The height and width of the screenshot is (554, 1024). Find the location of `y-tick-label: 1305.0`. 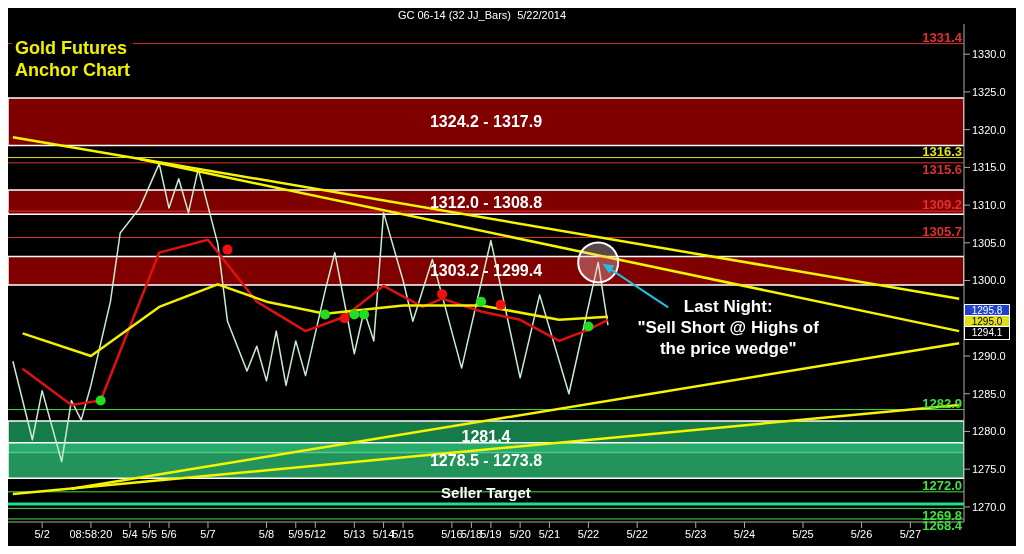

y-tick-label: 1305.0 is located at coordinates (989, 242).